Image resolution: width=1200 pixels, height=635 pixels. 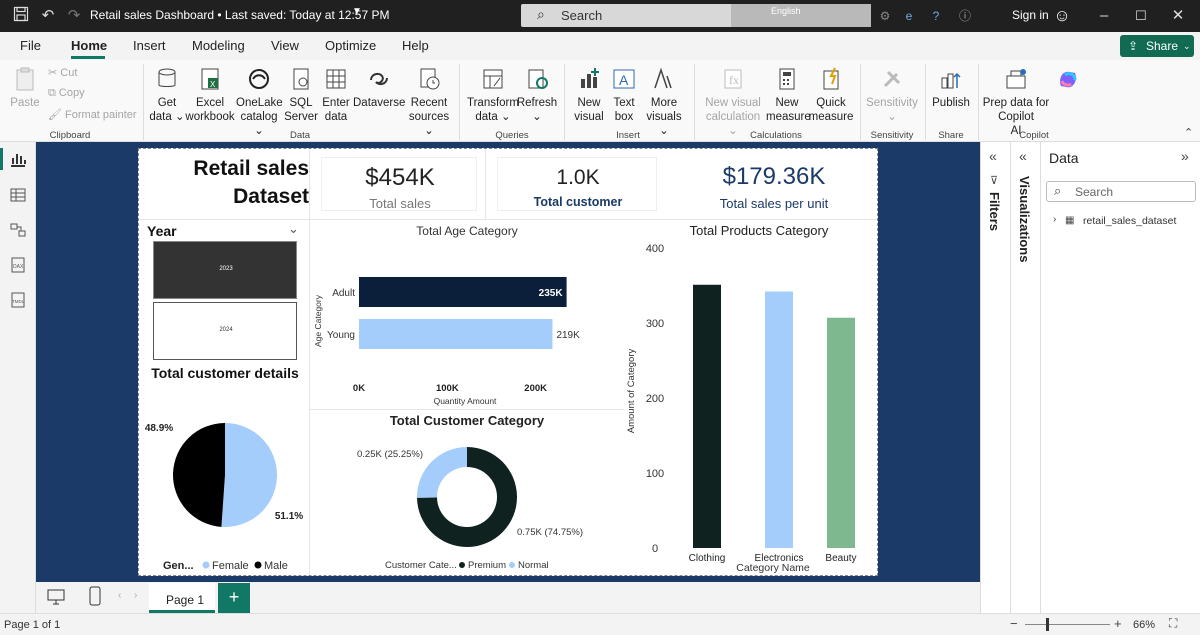 I want to click on kpi-card-total-sales: $454K Total sales, so click(x=399, y=184).